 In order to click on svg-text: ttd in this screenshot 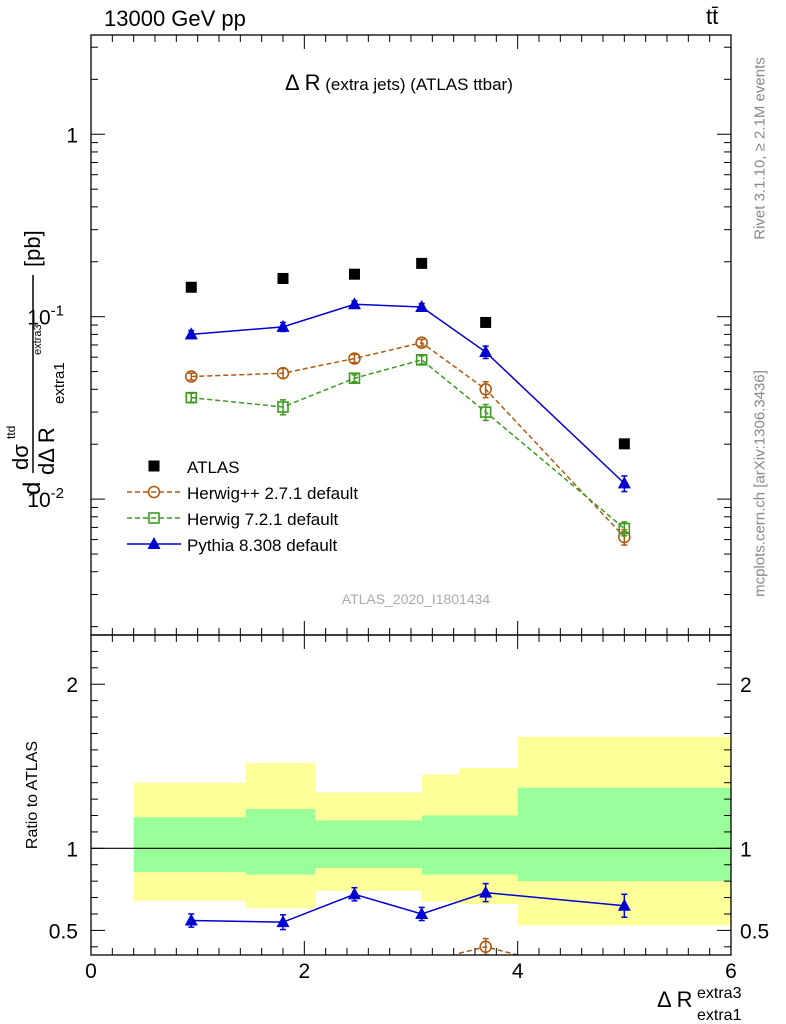, I will do `click(11, 432)`.